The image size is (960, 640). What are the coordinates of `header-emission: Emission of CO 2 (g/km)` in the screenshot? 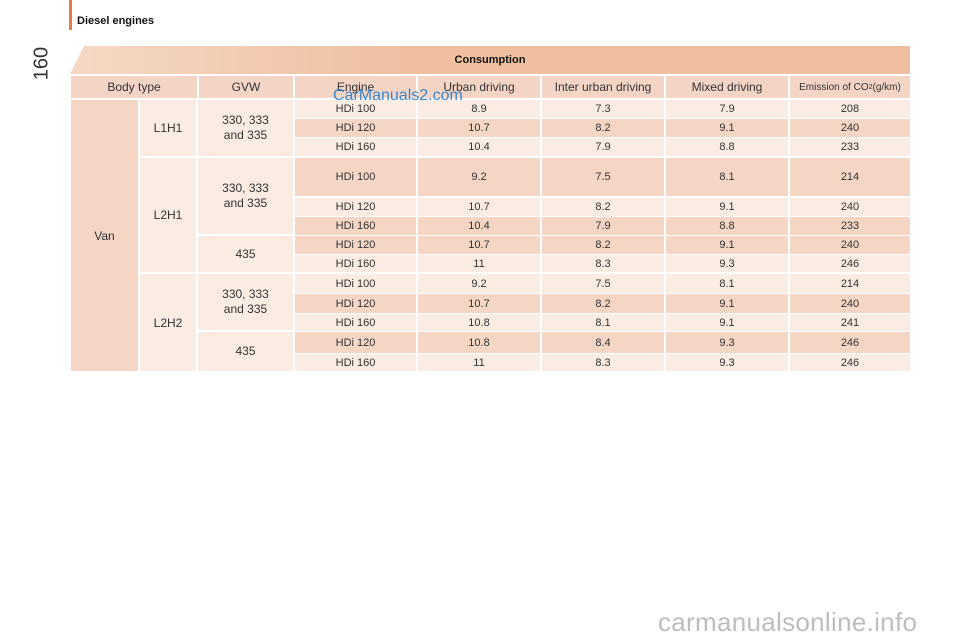 It's located at (850, 87).